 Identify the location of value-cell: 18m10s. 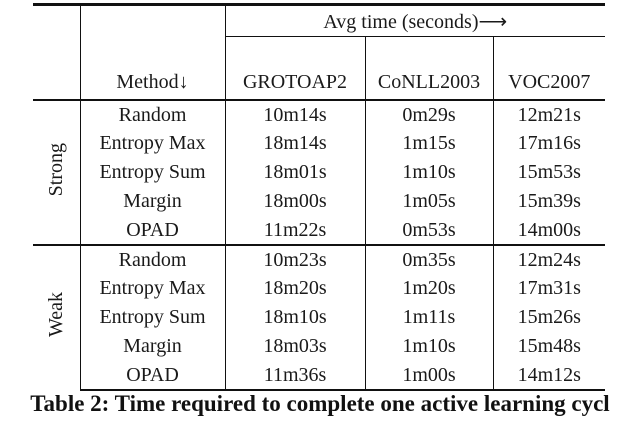
(295, 317).